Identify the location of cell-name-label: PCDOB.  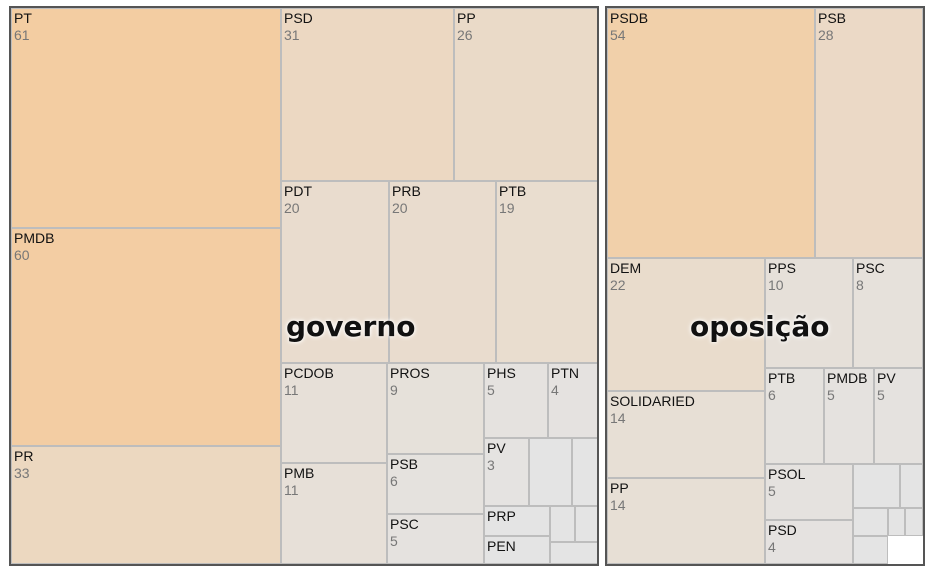
(309, 373).